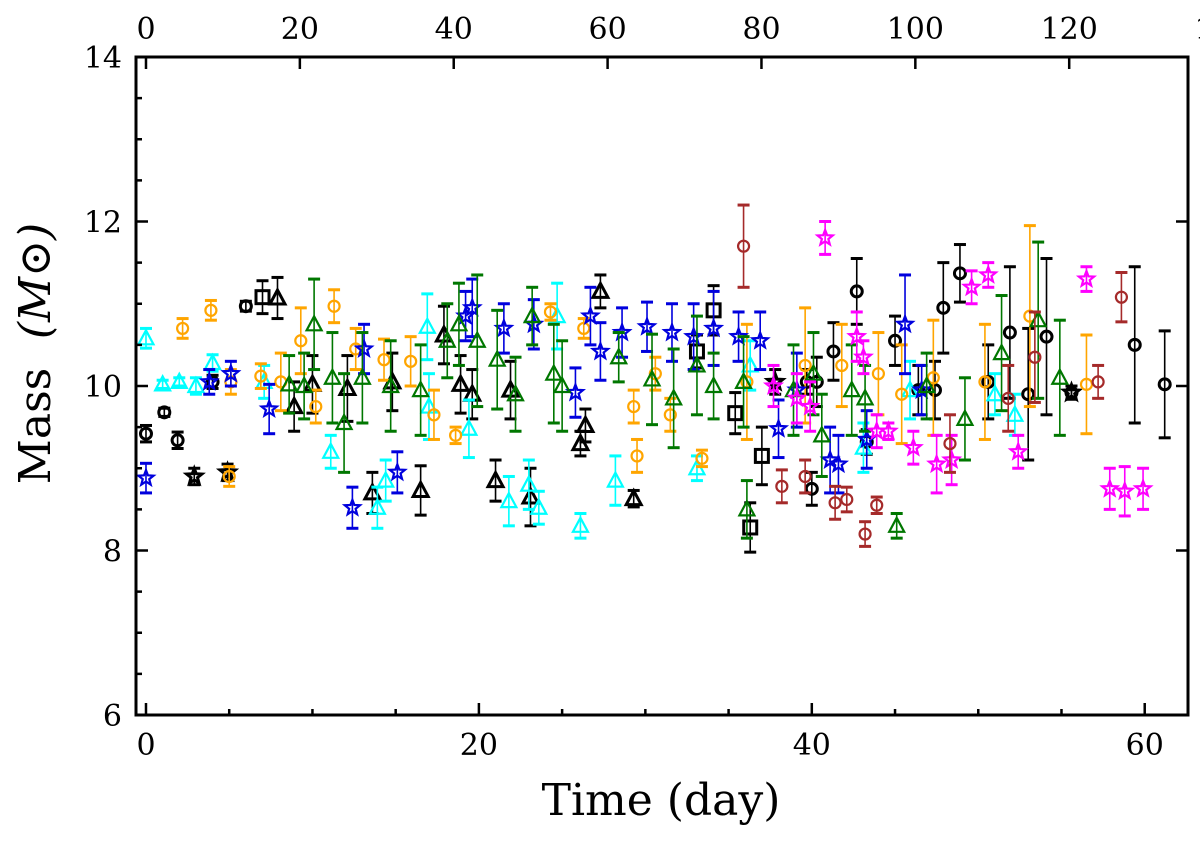 The height and width of the screenshot is (853, 1200). Describe the element at coordinates (145, 29) in the screenshot. I see `top-tick-label: 0` at that location.